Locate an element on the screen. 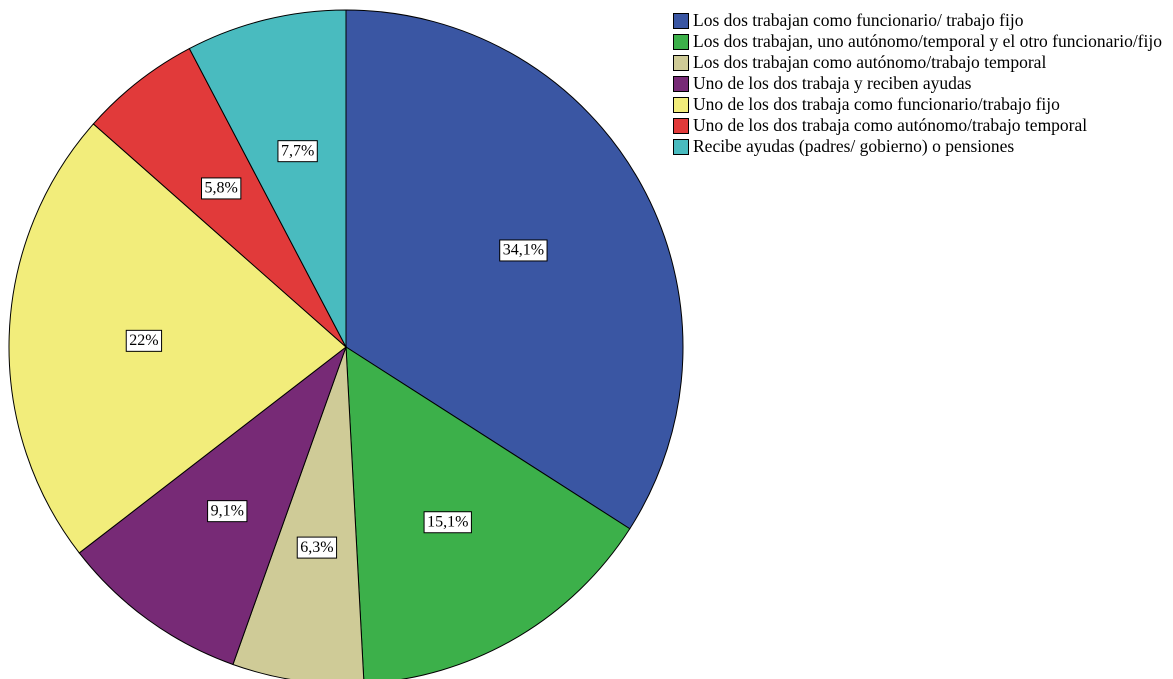 The height and width of the screenshot is (679, 1173). label-text: 9,1% is located at coordinates (227, 510).